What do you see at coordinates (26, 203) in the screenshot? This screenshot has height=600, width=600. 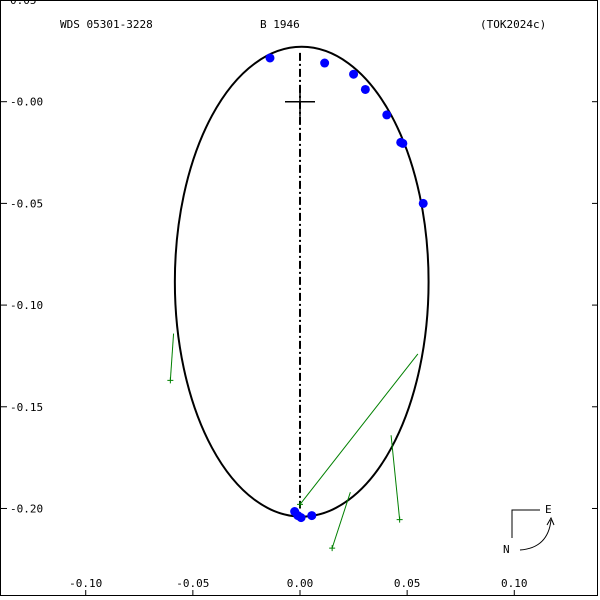 I see `y-tick-label-2: -0.05` at bounding box center [26, 203].